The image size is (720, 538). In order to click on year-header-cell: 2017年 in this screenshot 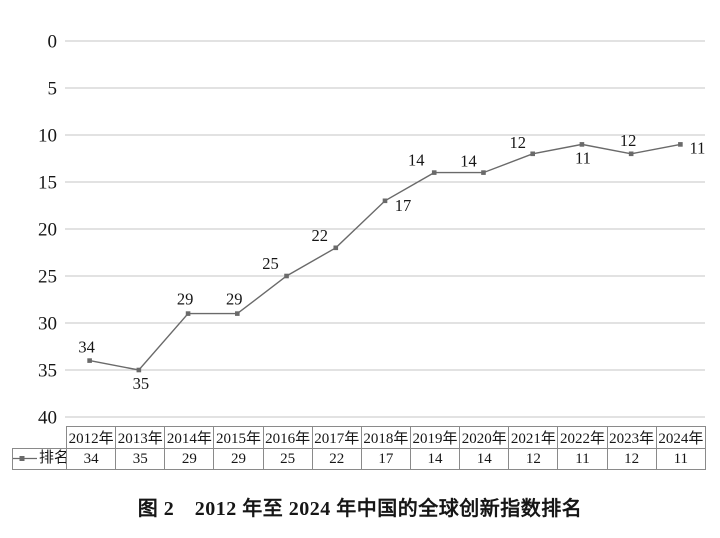, I will do `click(336, 437)`.